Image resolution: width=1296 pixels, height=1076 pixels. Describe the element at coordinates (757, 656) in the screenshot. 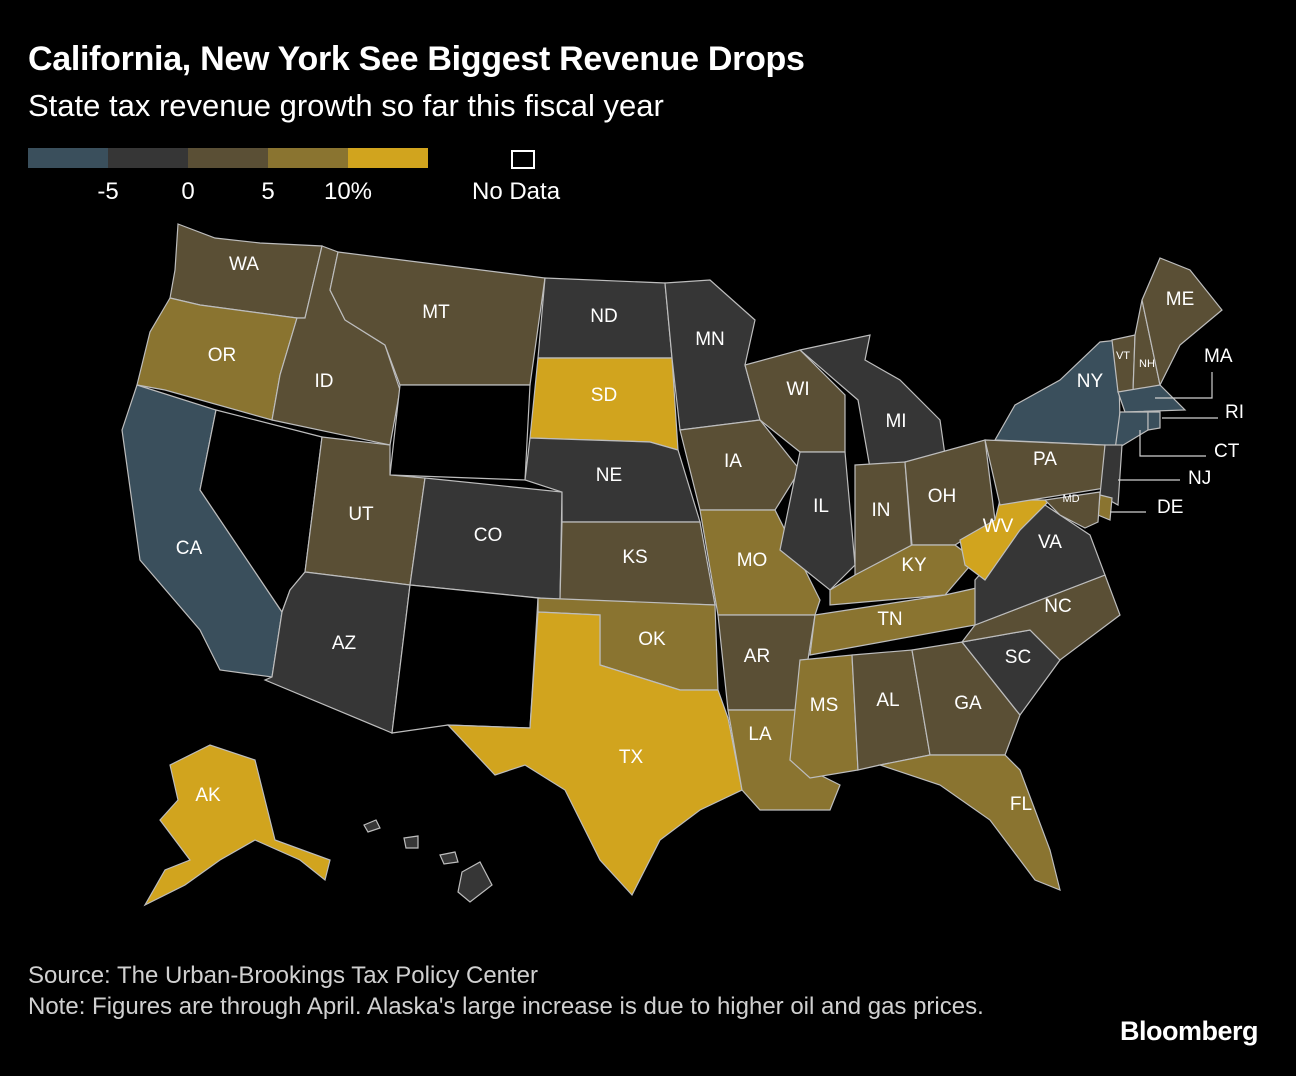

I see `state-label-ar: AR` at that location.